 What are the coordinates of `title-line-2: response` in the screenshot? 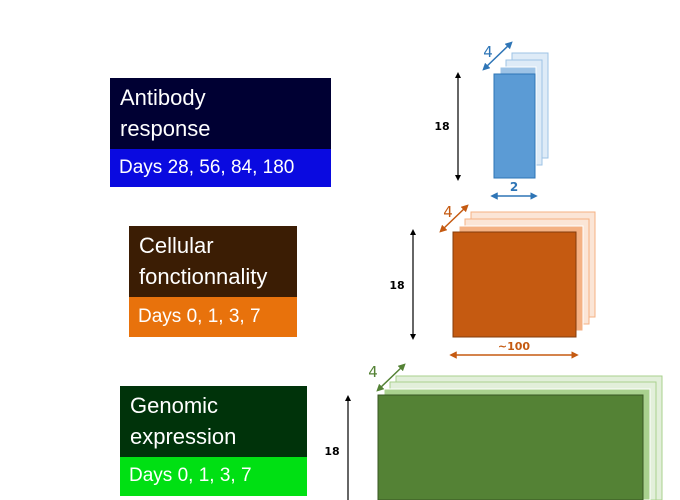 It's located at (165, 128).